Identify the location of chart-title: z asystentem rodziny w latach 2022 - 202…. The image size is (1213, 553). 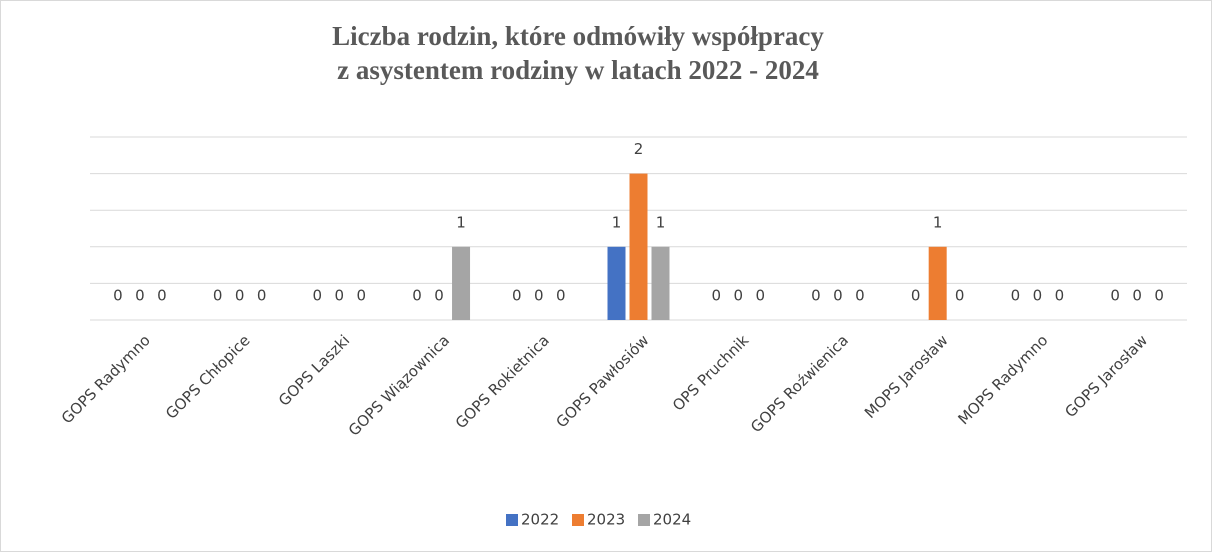
(578, 70).